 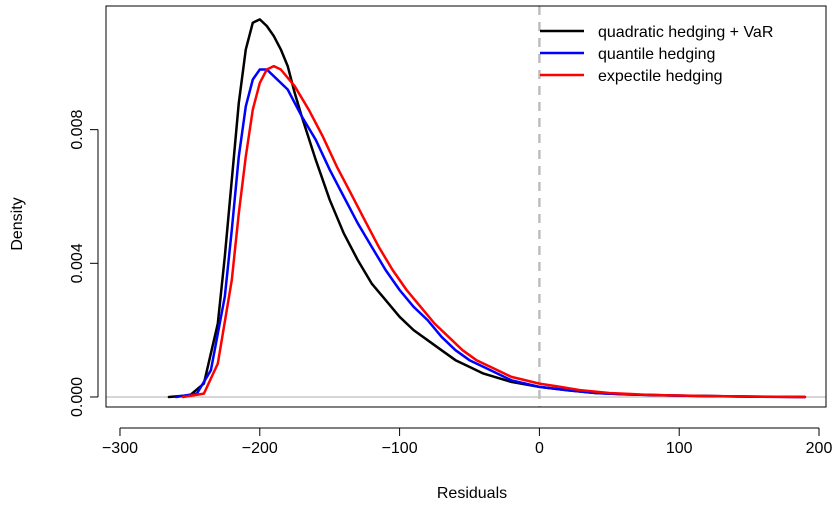 What do you see at coordinates (17, 223) in the screenshot?
I see `y-axis-title: Density` at bounding box center [17, 223].